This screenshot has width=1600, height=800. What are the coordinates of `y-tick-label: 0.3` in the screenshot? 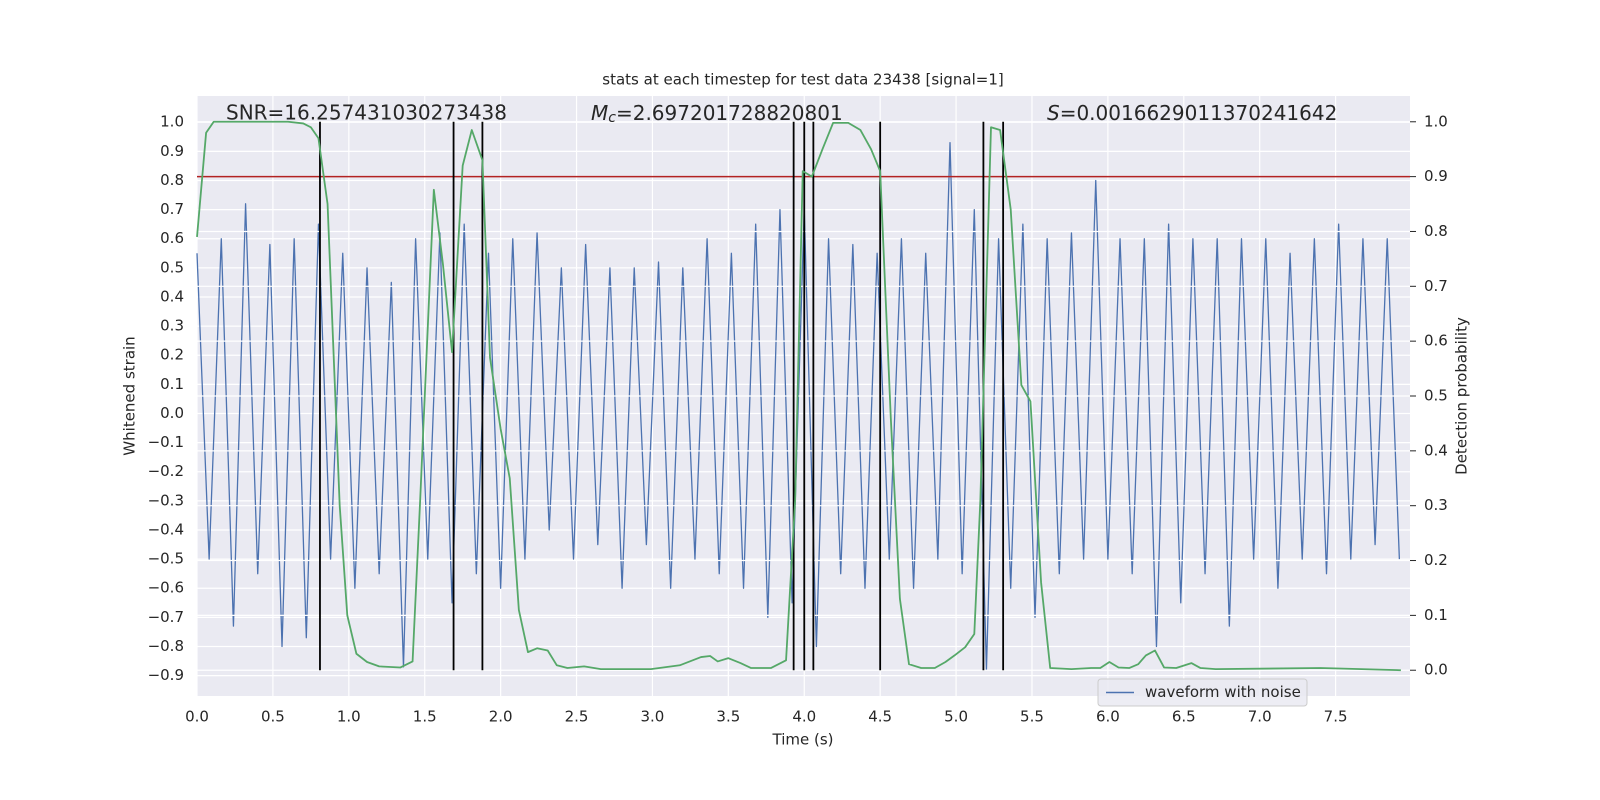 It's located at (172, 326).